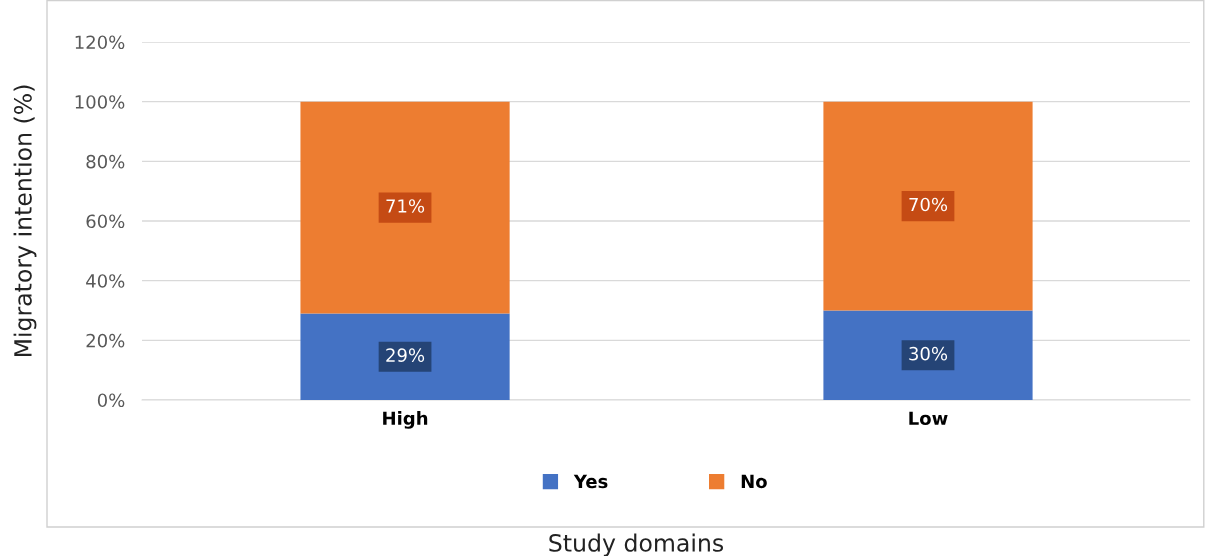 This screenshot has height=556, width=1205. What do you see at coordinates (636, 544) in the screenshot?
I see `x-axis-title: Study domains` at bounding box center [636, 544].